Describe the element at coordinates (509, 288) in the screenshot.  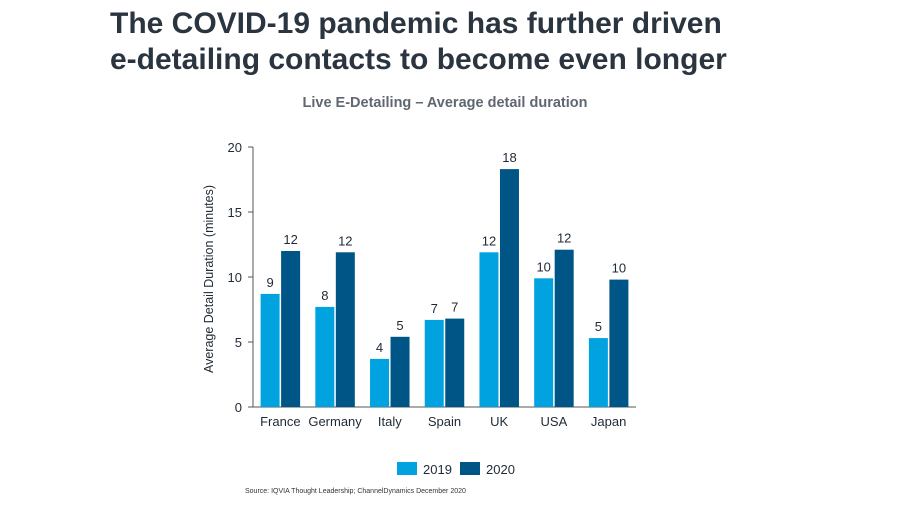
I see `bar-2020-uk` at that location.